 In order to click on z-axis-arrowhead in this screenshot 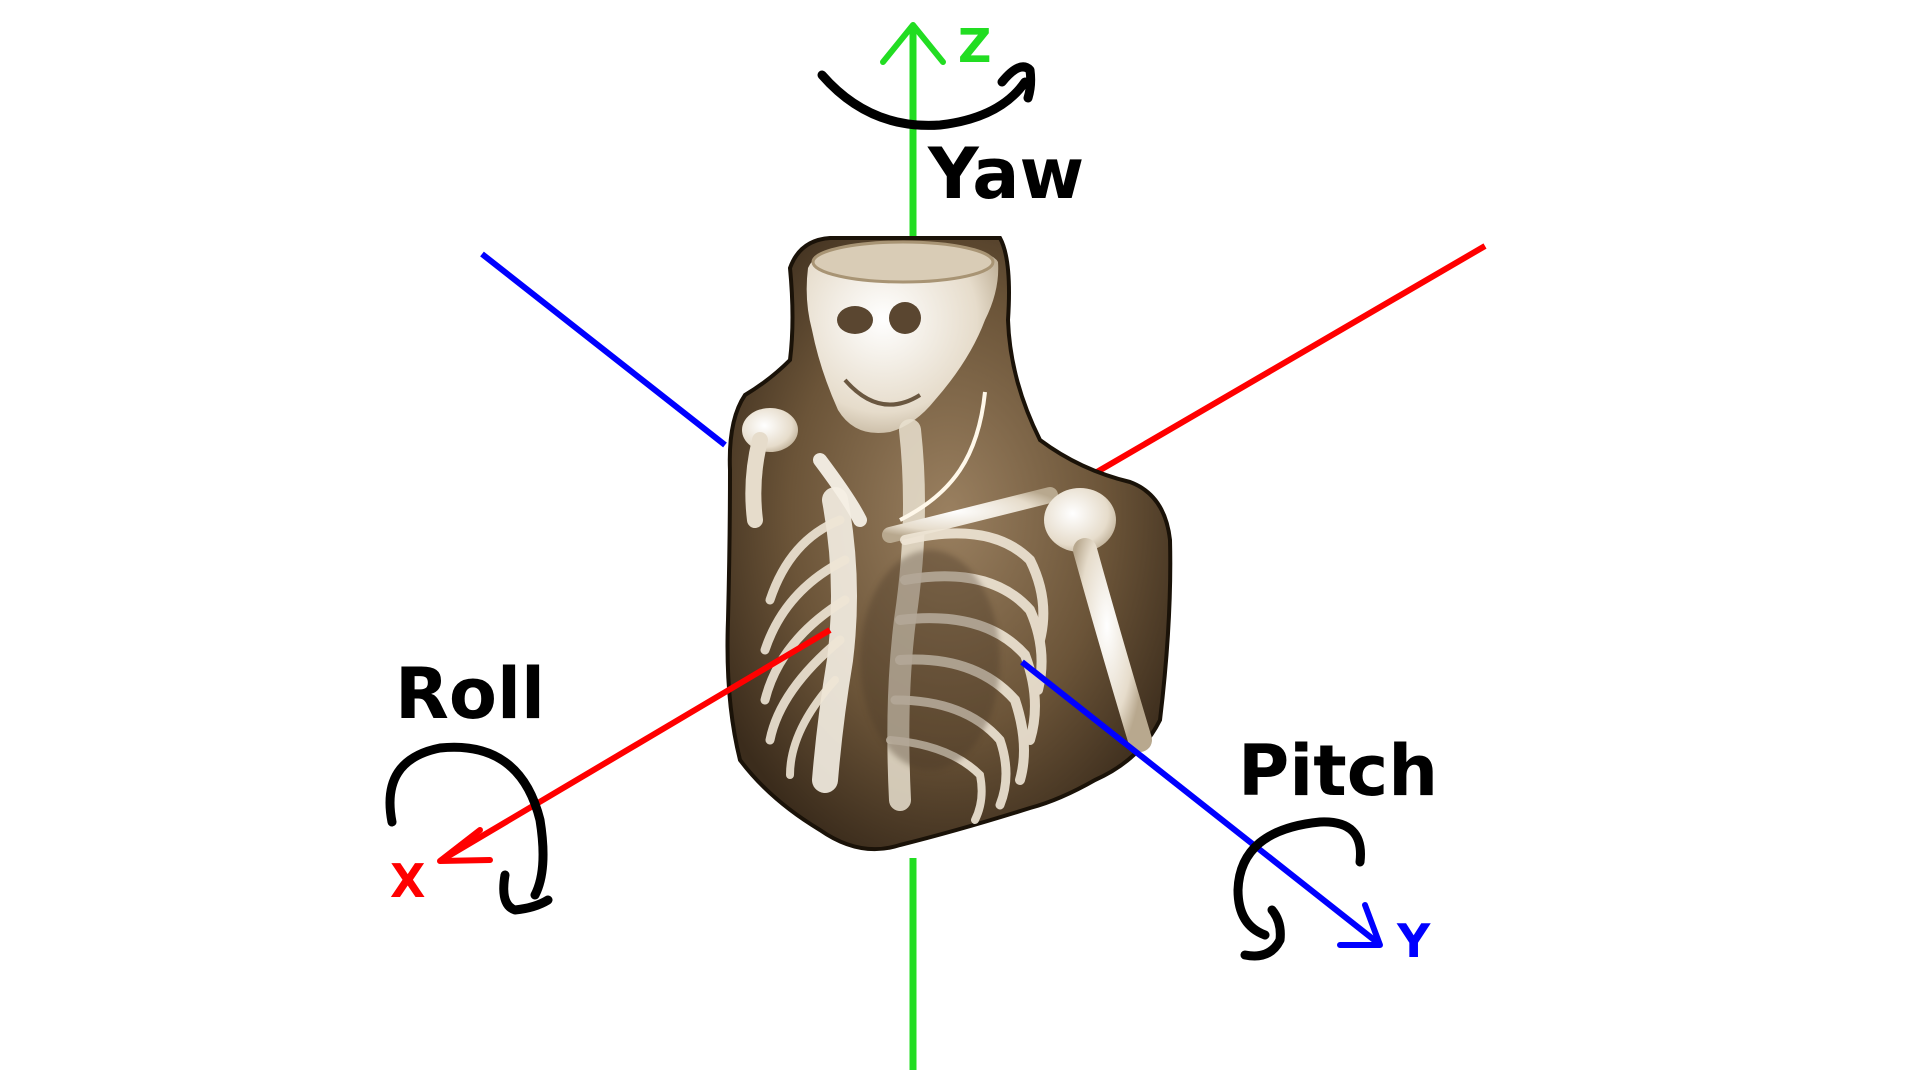, I will do `click(913, 43)`.